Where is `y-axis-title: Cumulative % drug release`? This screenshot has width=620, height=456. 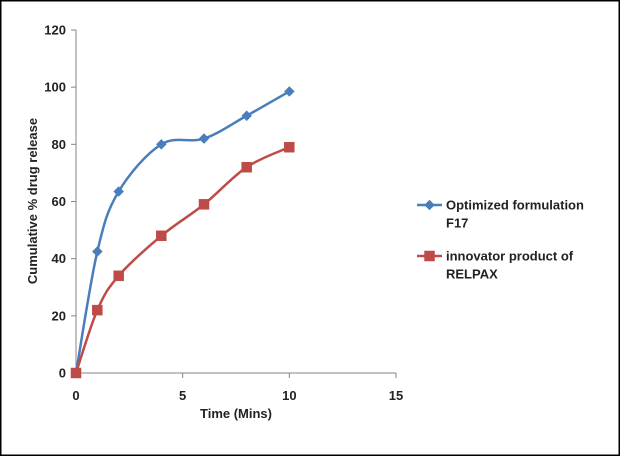
y-axis-title: Cumulative % drug release is located at coordinates (32, 201).